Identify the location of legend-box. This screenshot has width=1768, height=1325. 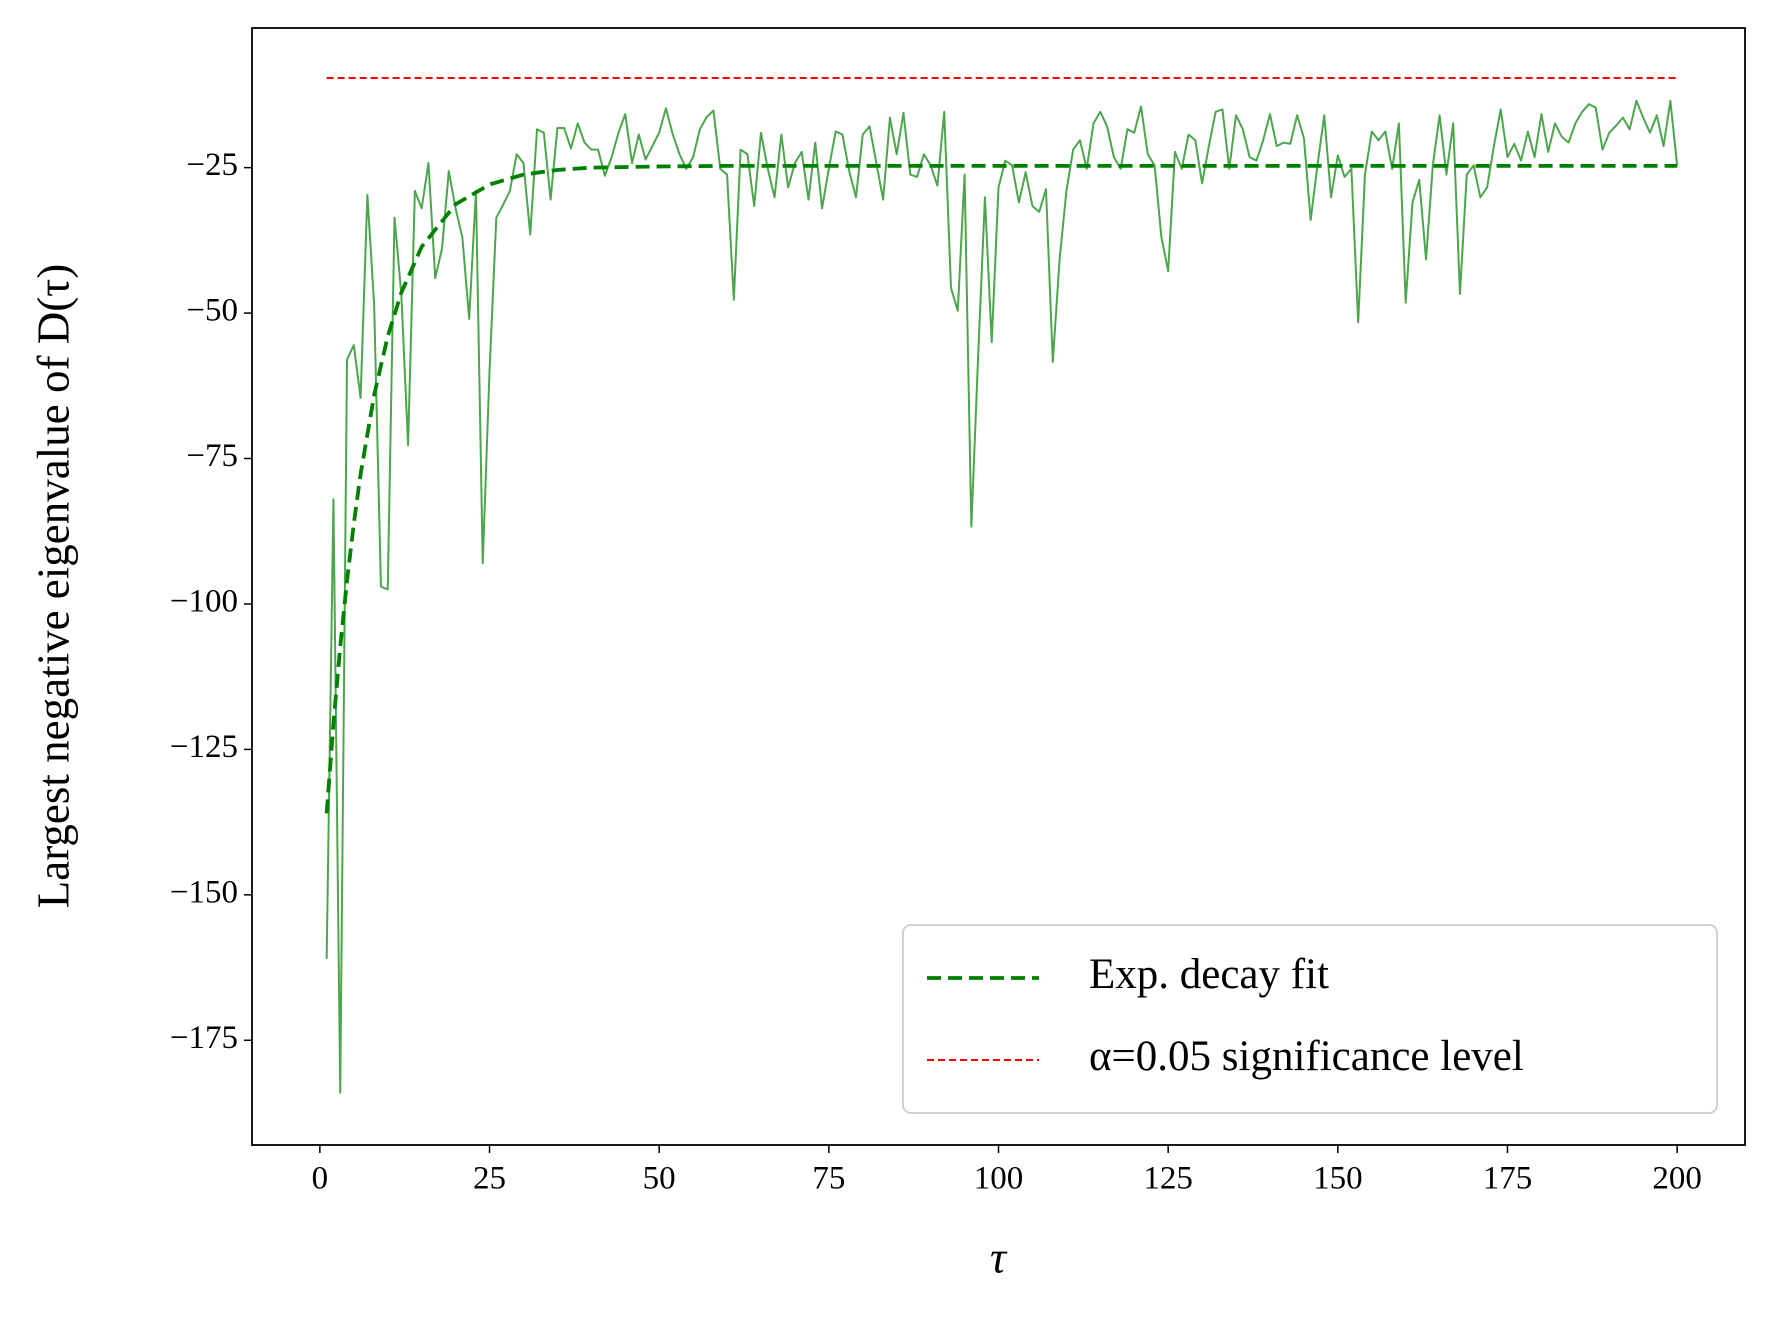
(1310, 1019).